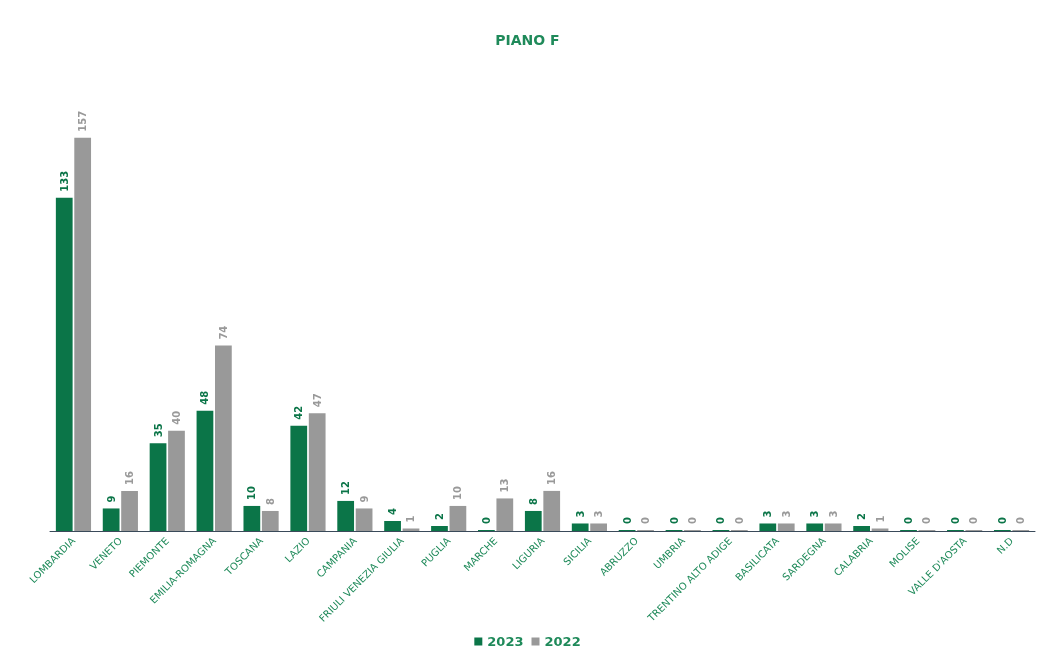  What do you see at coordinates (1005, 545) in the screenshot?
I see `x-tick-label: N.D` at bounding box center [1005, 545].